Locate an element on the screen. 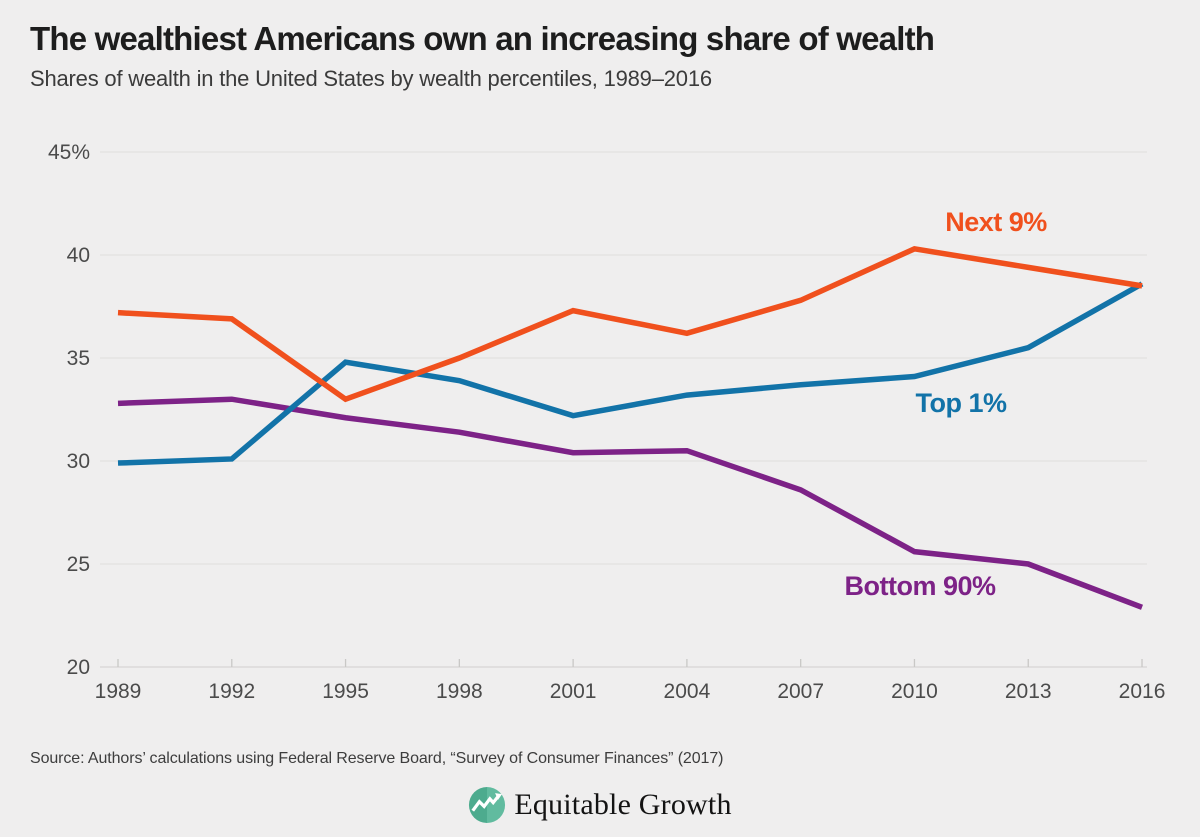 The height and width of the screenshot is (837, 1200). logo: Equitable Growth is located at coordinates (600, 805).